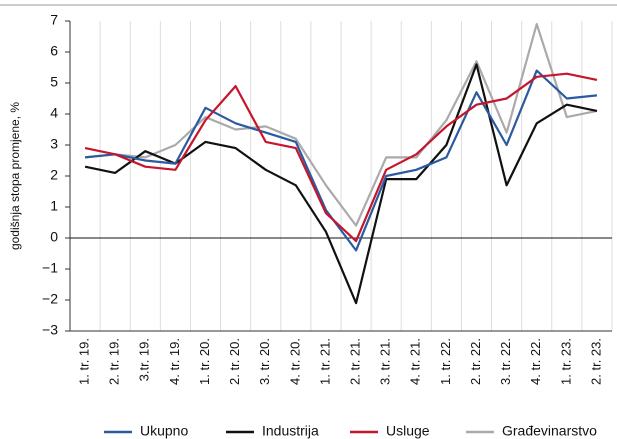 The height and width of the screenshot is (439, 617). What do you see at coordinates (174, 361) in the screenshot?
I see `x-tick-label: 4. tr. 19.` at bounding box center [174, 361].